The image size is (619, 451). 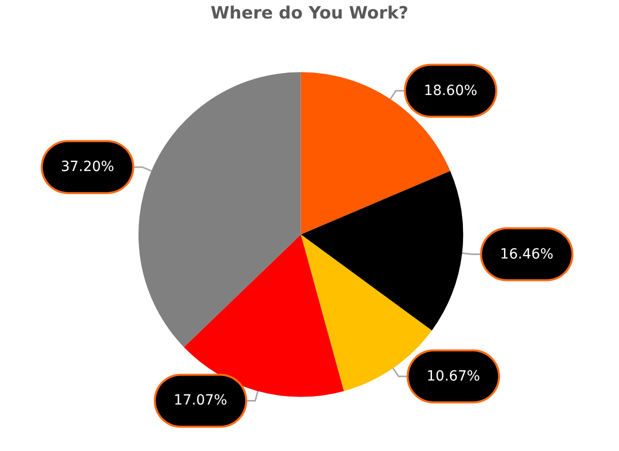 I want to click on data-label: 10.67%, so click(x=453, y=376).